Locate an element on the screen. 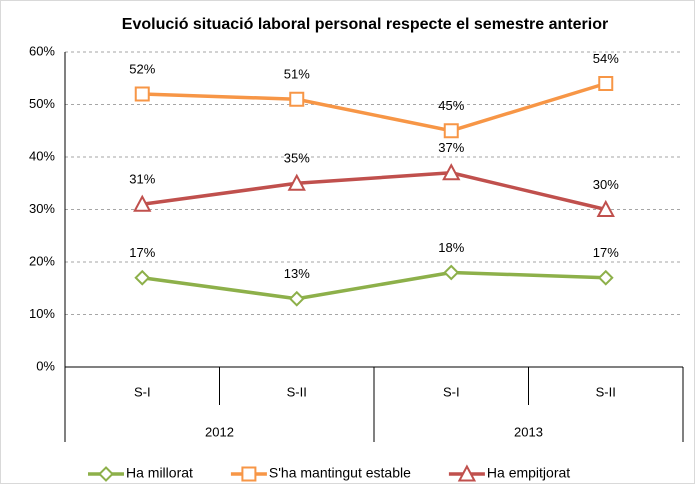  data-label: 31% is located at coordinates (142, 179).